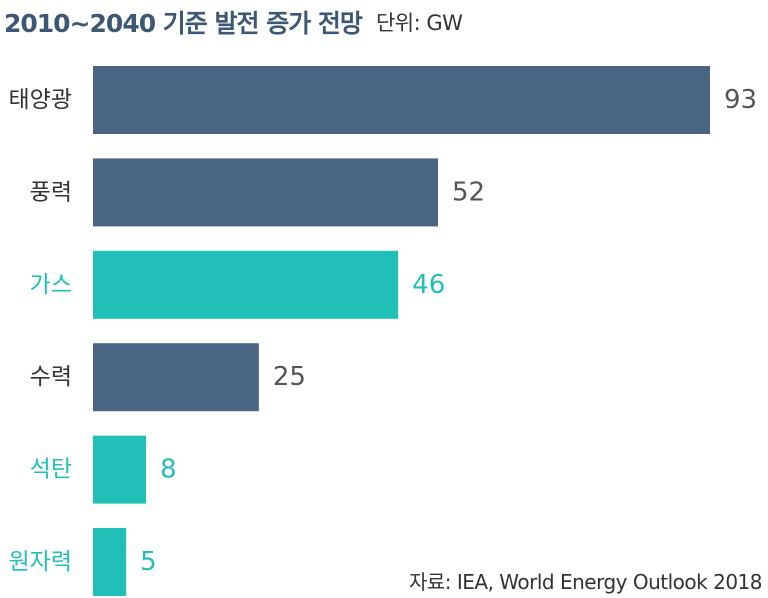 The height and width of the screenshot is (598, 768). What do you see at coordinates (51, 470) in the screenshot?
I see `category-label: 석탄` at bounding box center [51, 470].